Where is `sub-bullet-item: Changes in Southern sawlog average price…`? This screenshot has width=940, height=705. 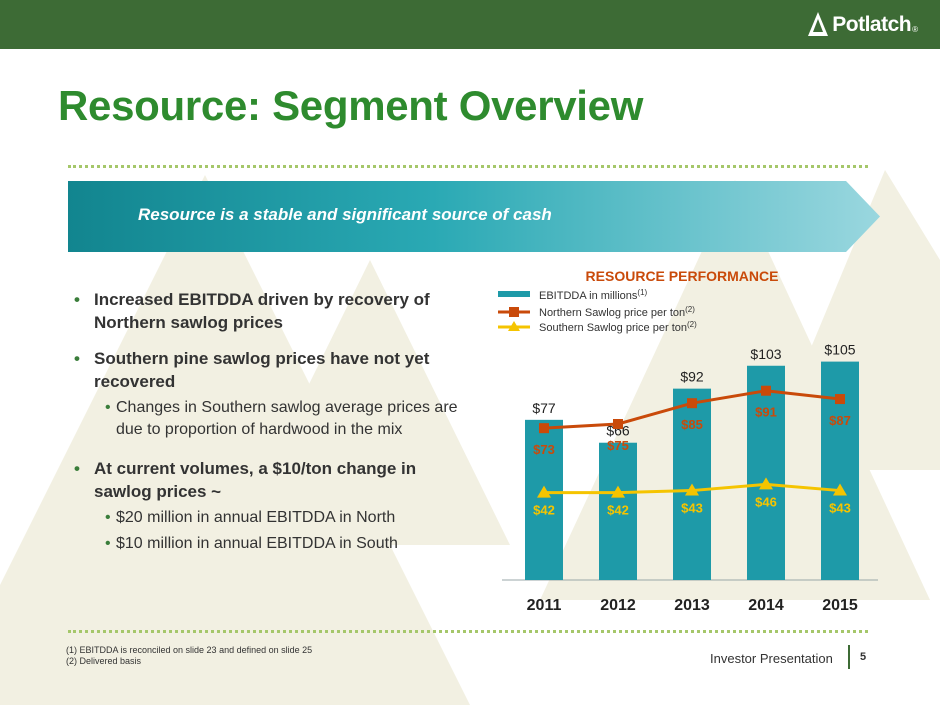
sub-bullet-item: Changes in Southern sawlog average price… is located at coordinates (267, 419).